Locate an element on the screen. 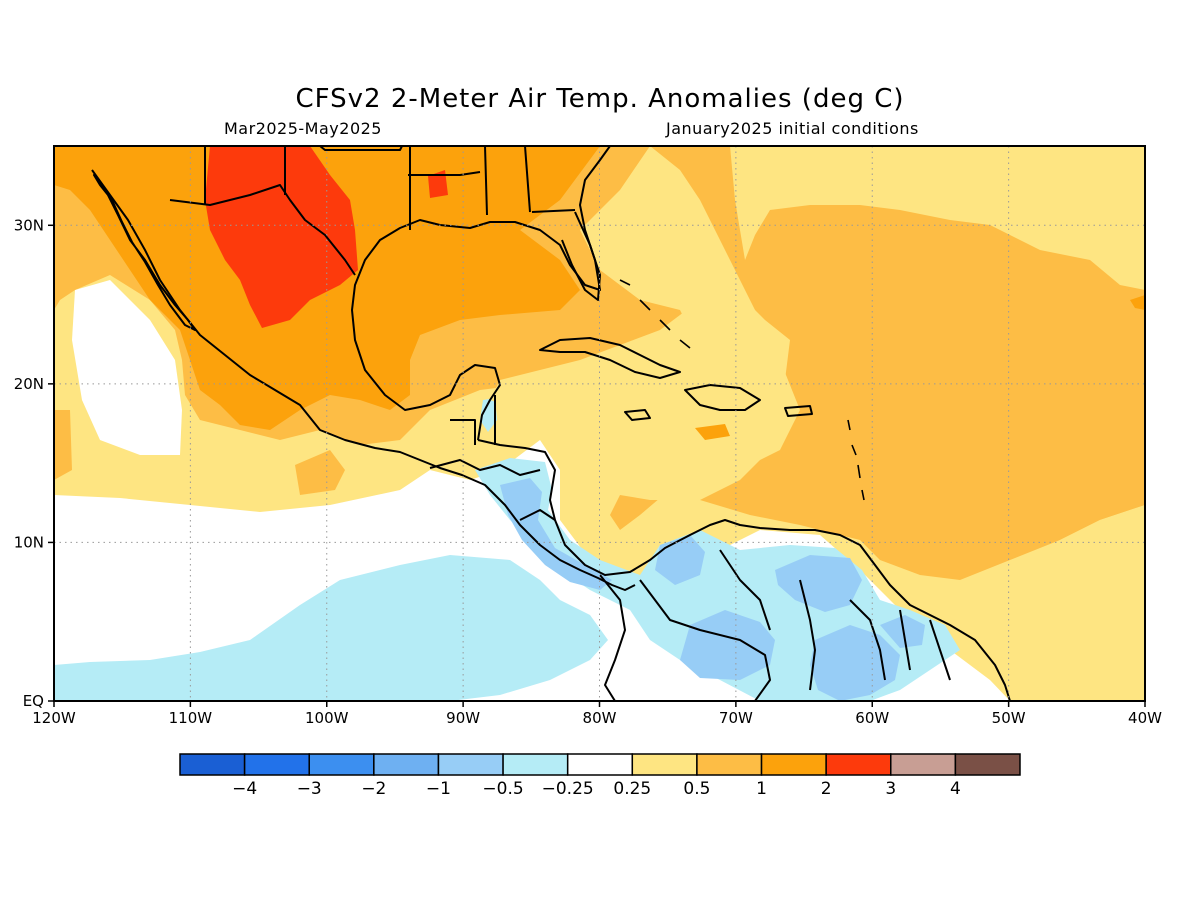 The image size is (1200, 900). field-light-blue-yucatan is located at coordinates (488, 415).